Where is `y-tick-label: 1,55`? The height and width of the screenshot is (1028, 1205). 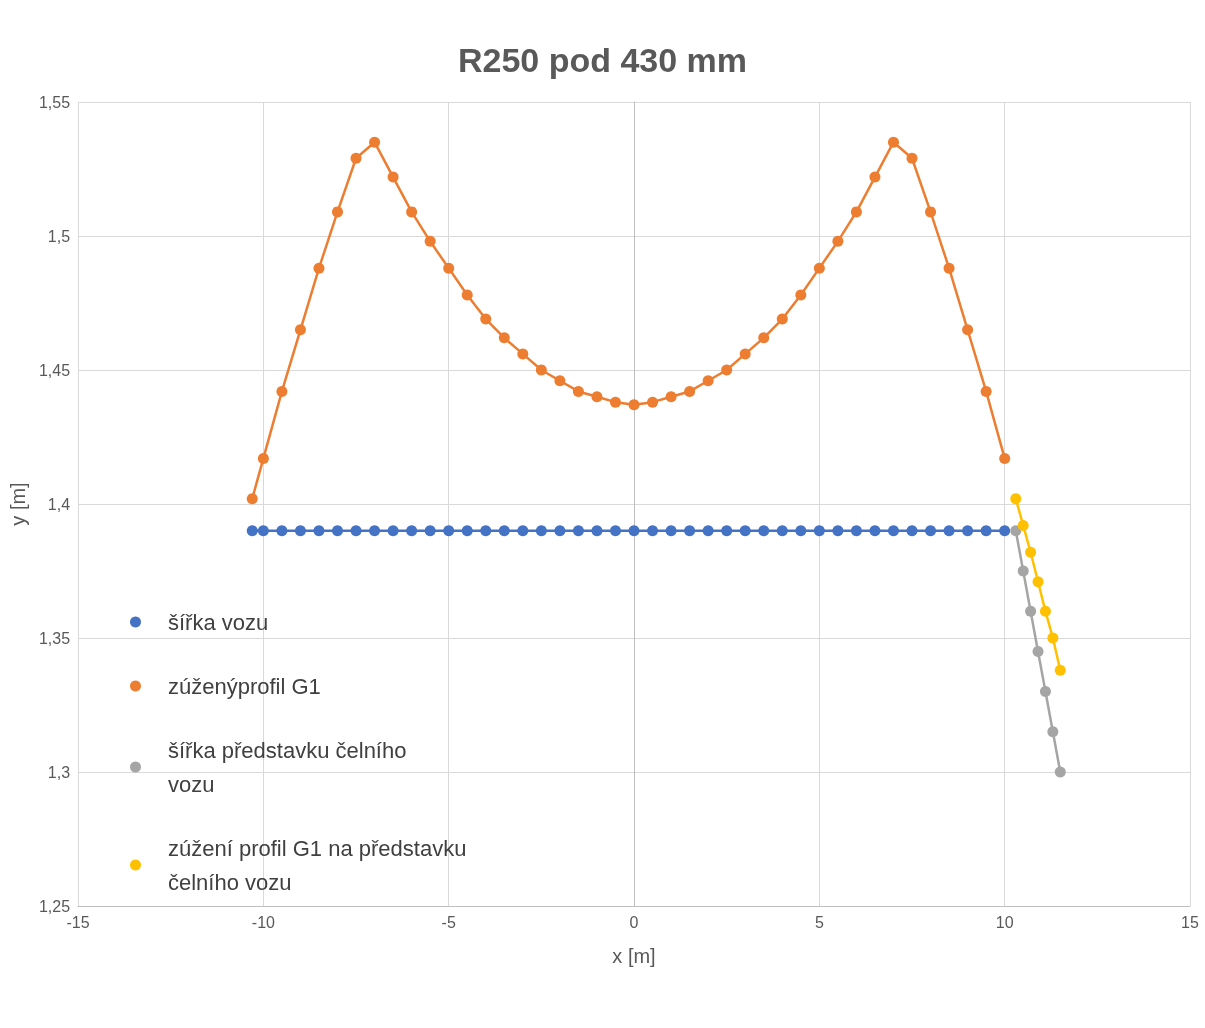
y-tick-label: 1,55 is located at coordinates (54, 102).